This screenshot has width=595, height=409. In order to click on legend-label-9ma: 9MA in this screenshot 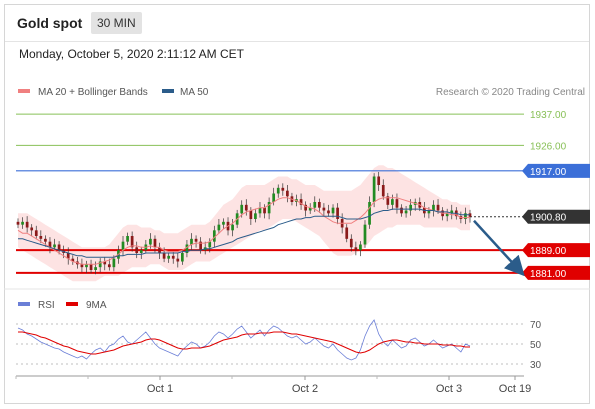, I will do `click(96, 305)`.